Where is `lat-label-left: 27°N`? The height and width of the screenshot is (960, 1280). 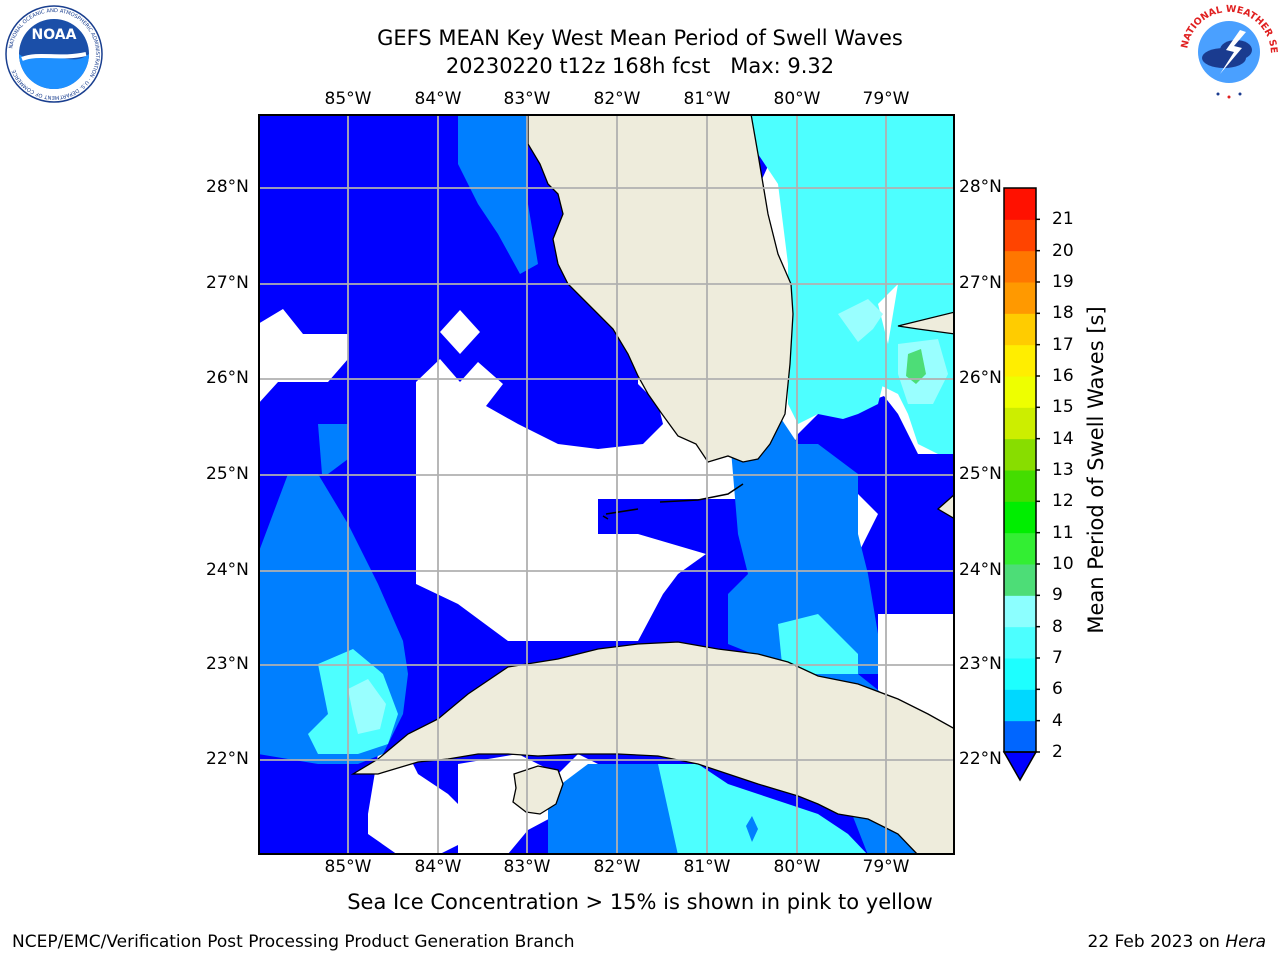 lat-label-left: 27°N is located at coordinates (227, 283).